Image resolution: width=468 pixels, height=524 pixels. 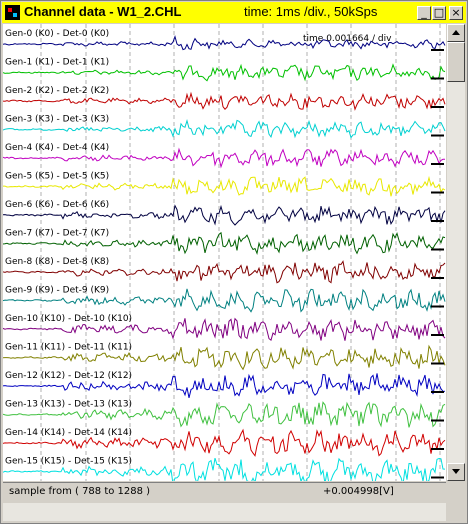 I want to click on scroll-down-button, so click(x=456, y=472).